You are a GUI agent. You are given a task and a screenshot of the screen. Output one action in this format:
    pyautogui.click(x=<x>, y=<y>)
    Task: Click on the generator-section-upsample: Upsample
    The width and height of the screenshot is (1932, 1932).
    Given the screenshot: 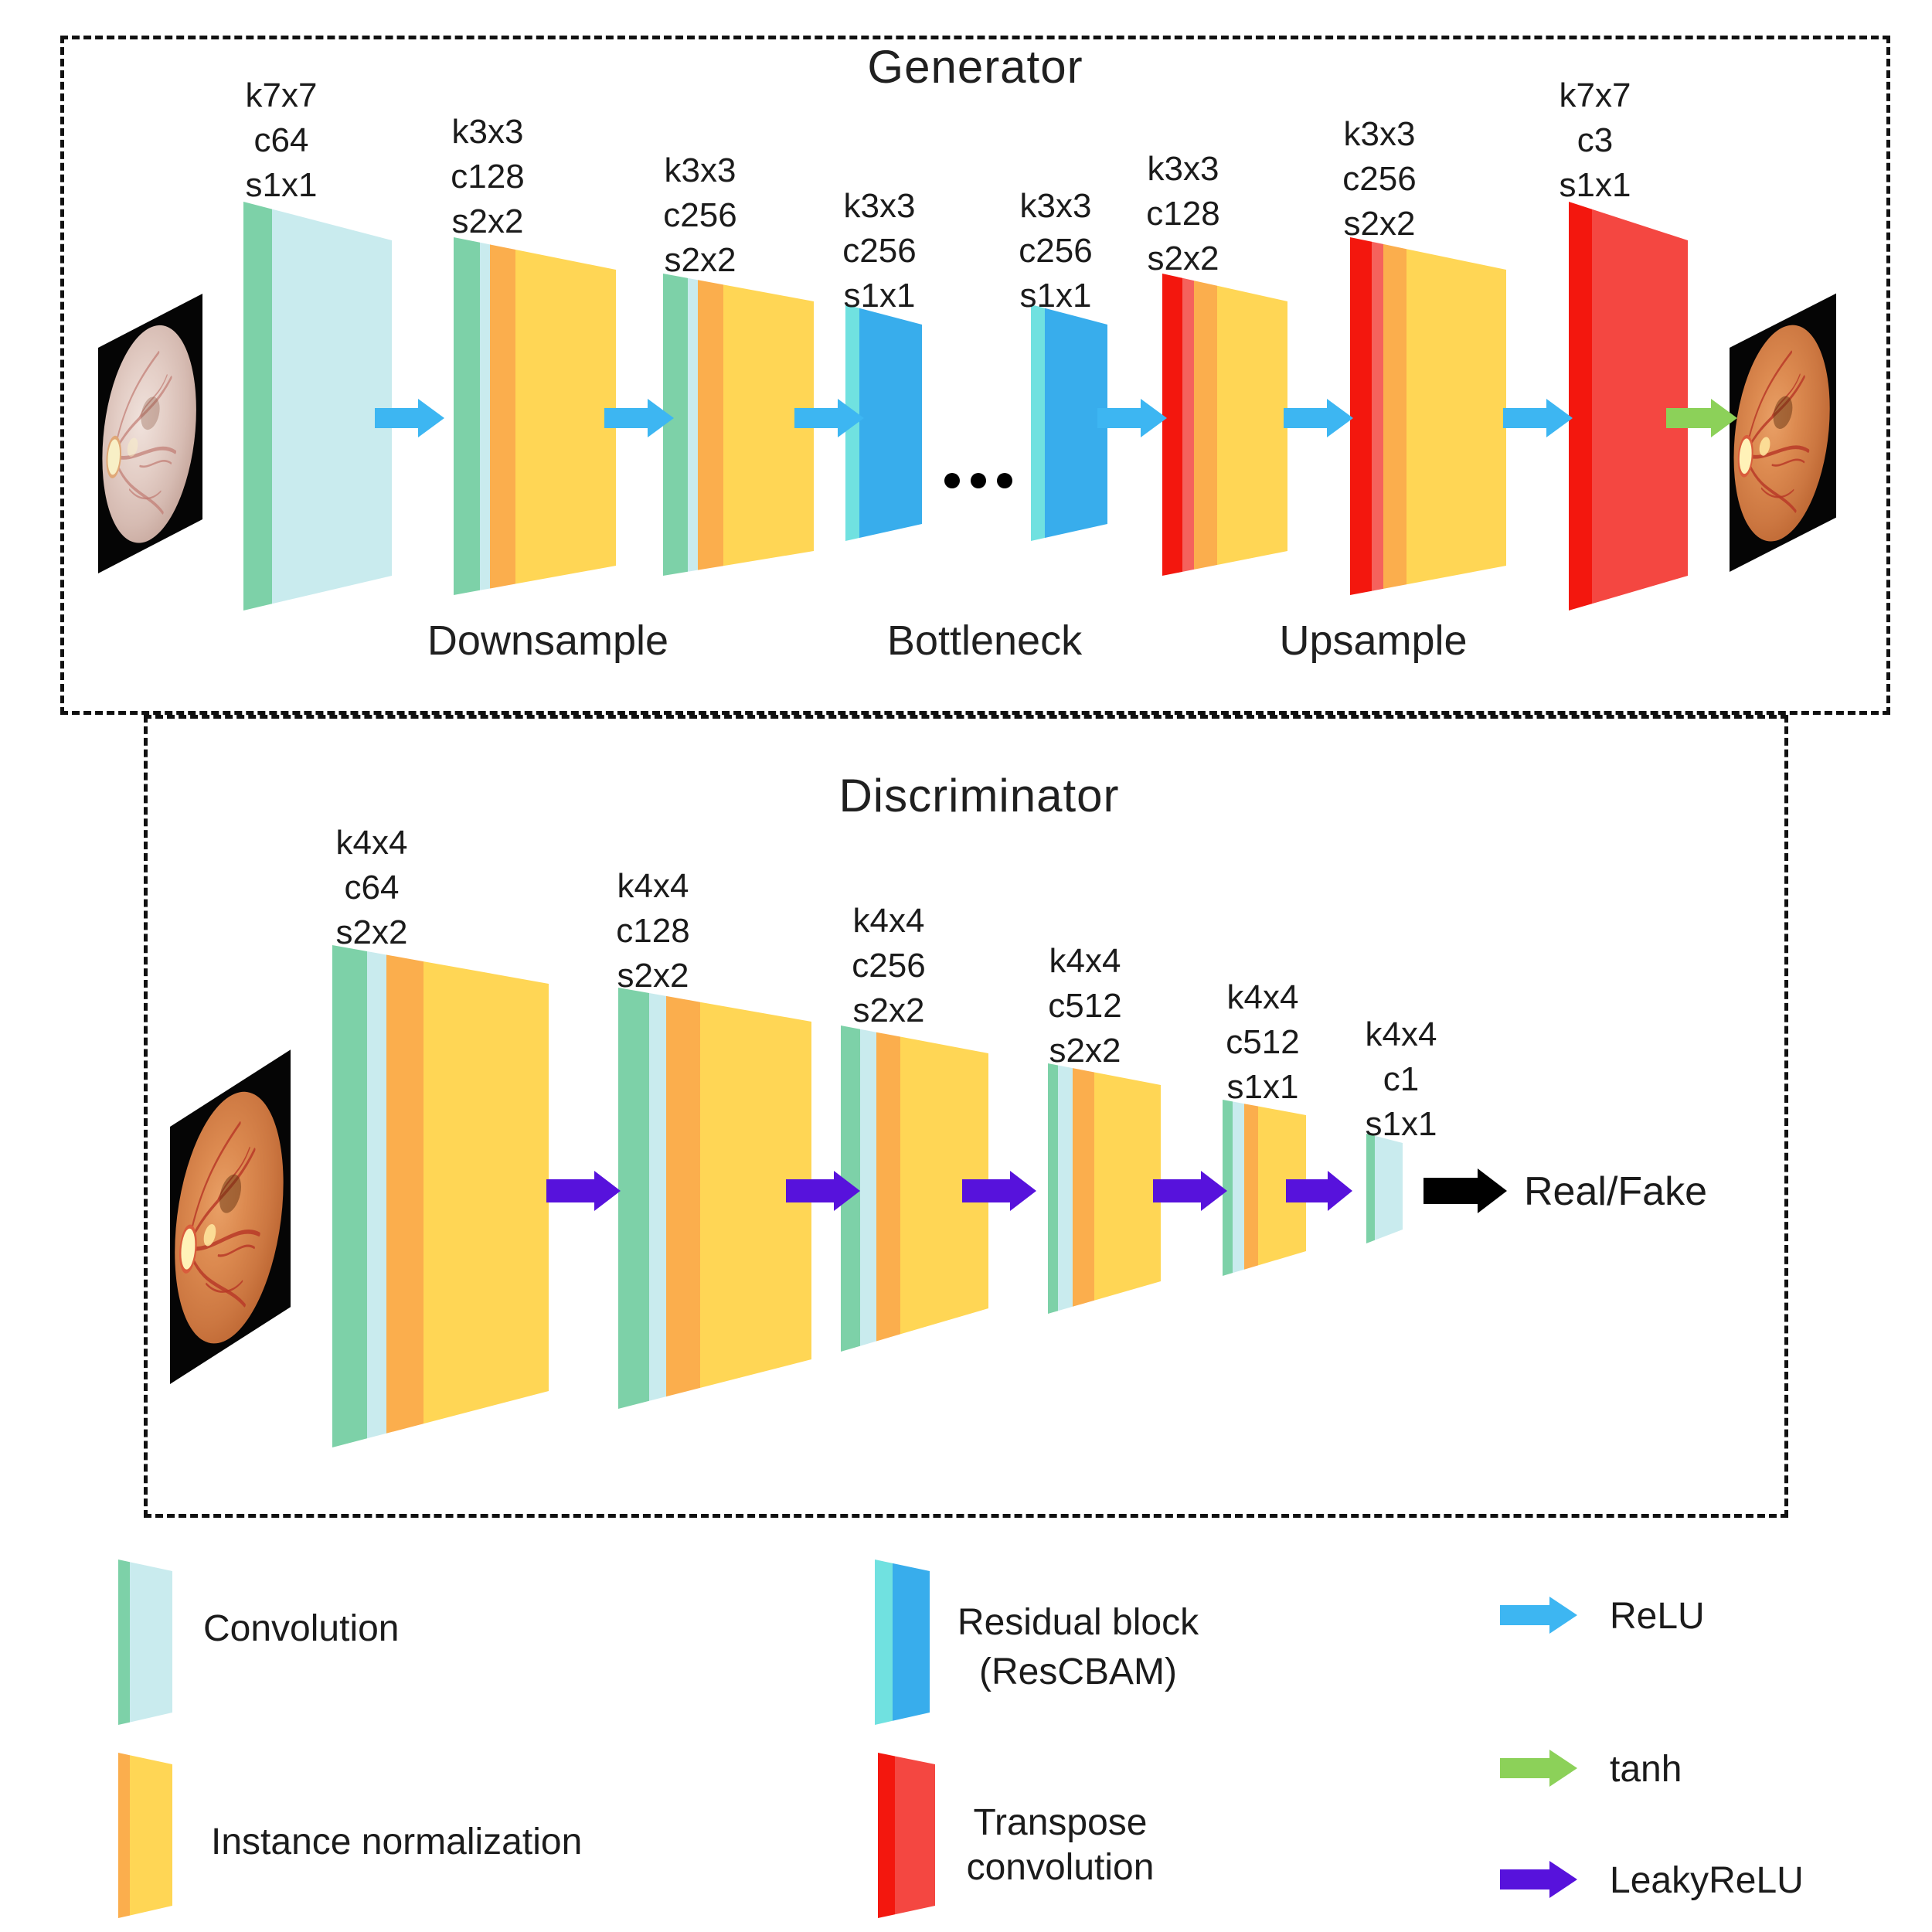 What is the action you would take?
    pyautogui.click(x=1374, y=641)
    